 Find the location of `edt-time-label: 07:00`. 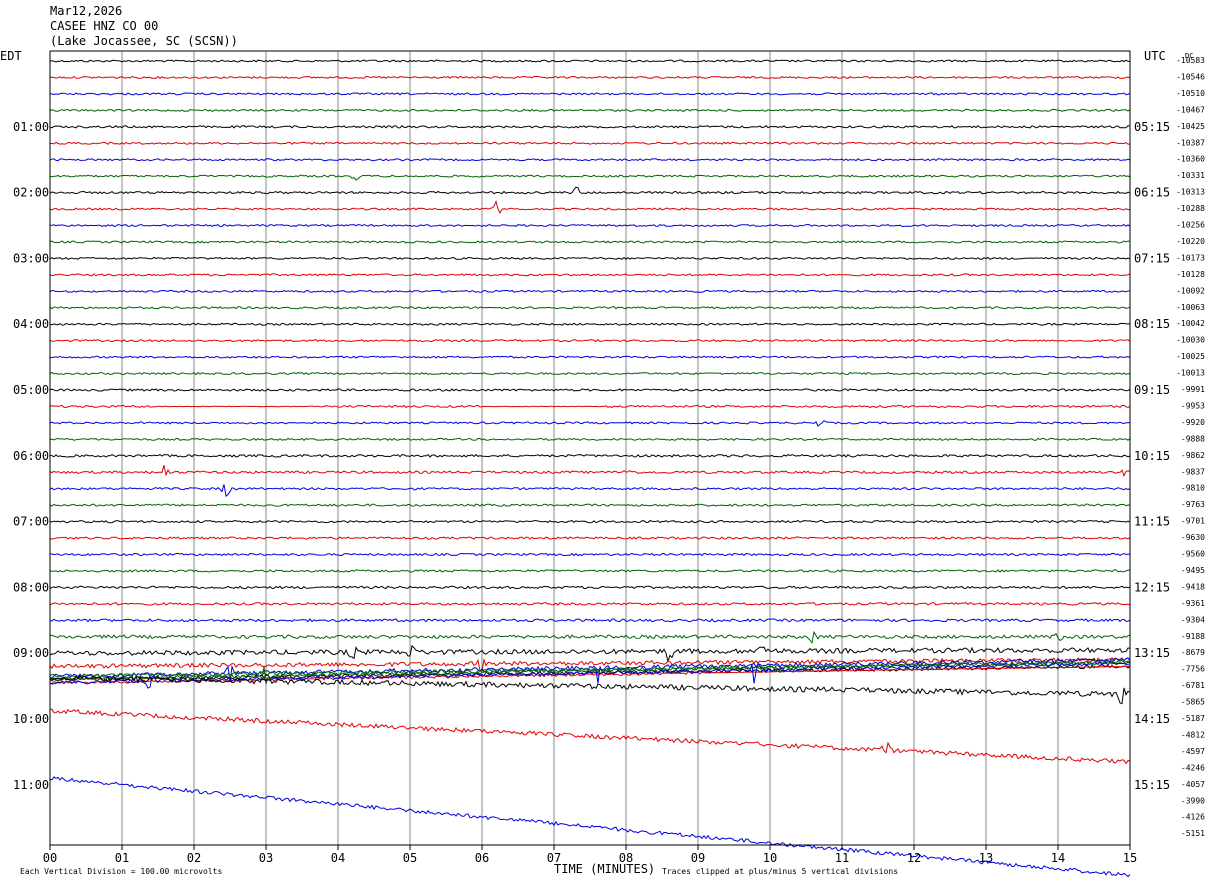

edt-time-label: 07:00 is located at coordinates (31, 522).